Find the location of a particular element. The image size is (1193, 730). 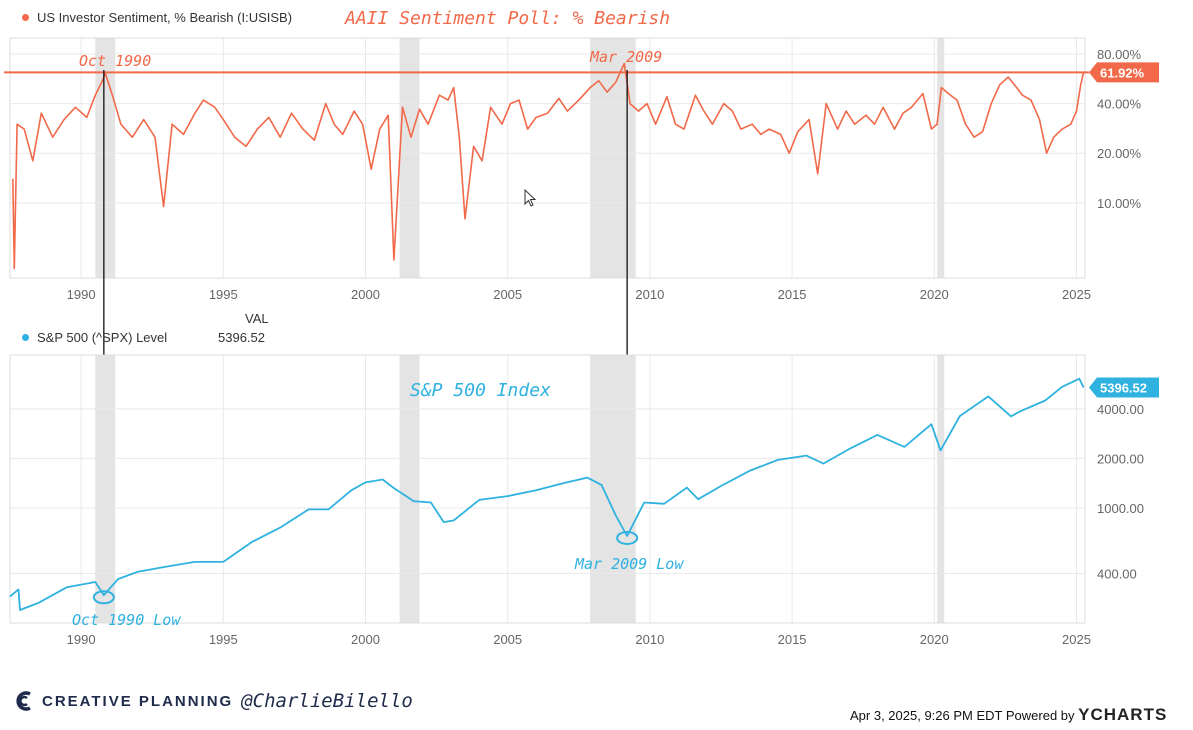

bearish-last-value-badge: 61.92% is located at coordinates (1124, 72).